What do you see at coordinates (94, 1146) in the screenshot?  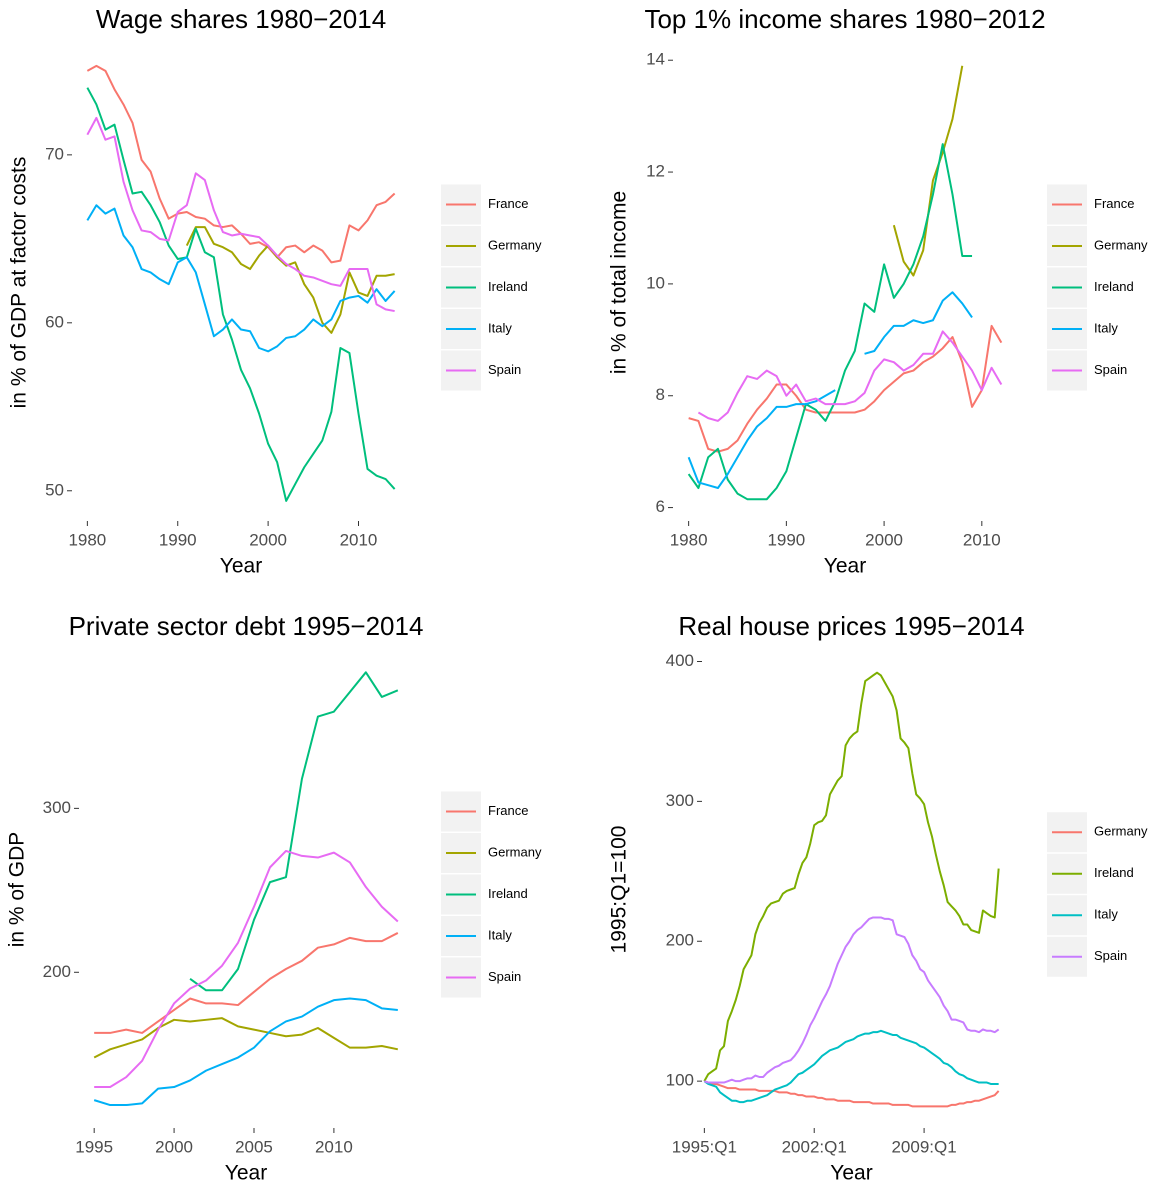 I see `x-tick-label: 1995` at bounding box center [94, 1146].